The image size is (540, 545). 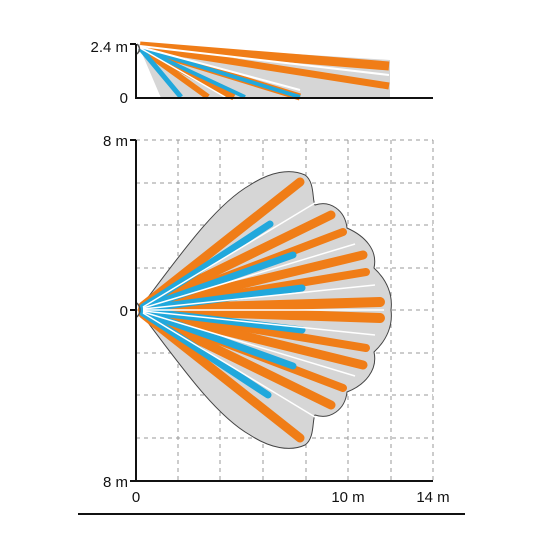 I want to click on top-sensor-icon, so click(x=138, y=310).